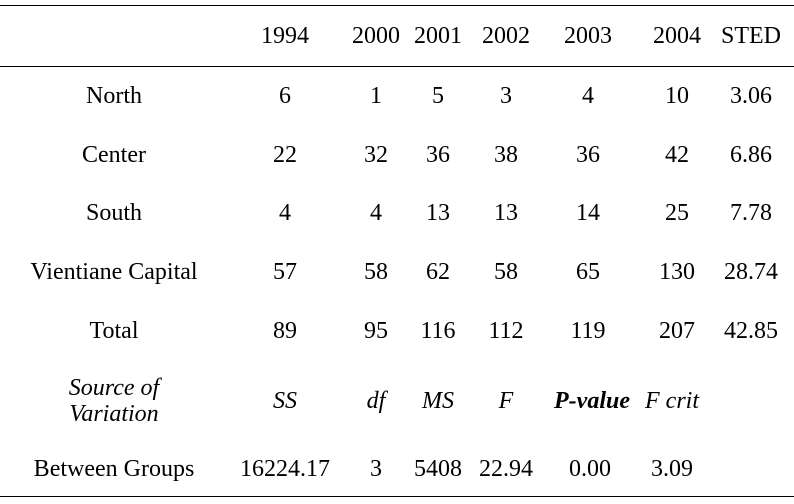 The height and width of the screenshot is (504, 794). What do you see at coordinates (114, 388) in the screenshot?
I see `anova-label-line: Source of` at bounding box center [114, 388].